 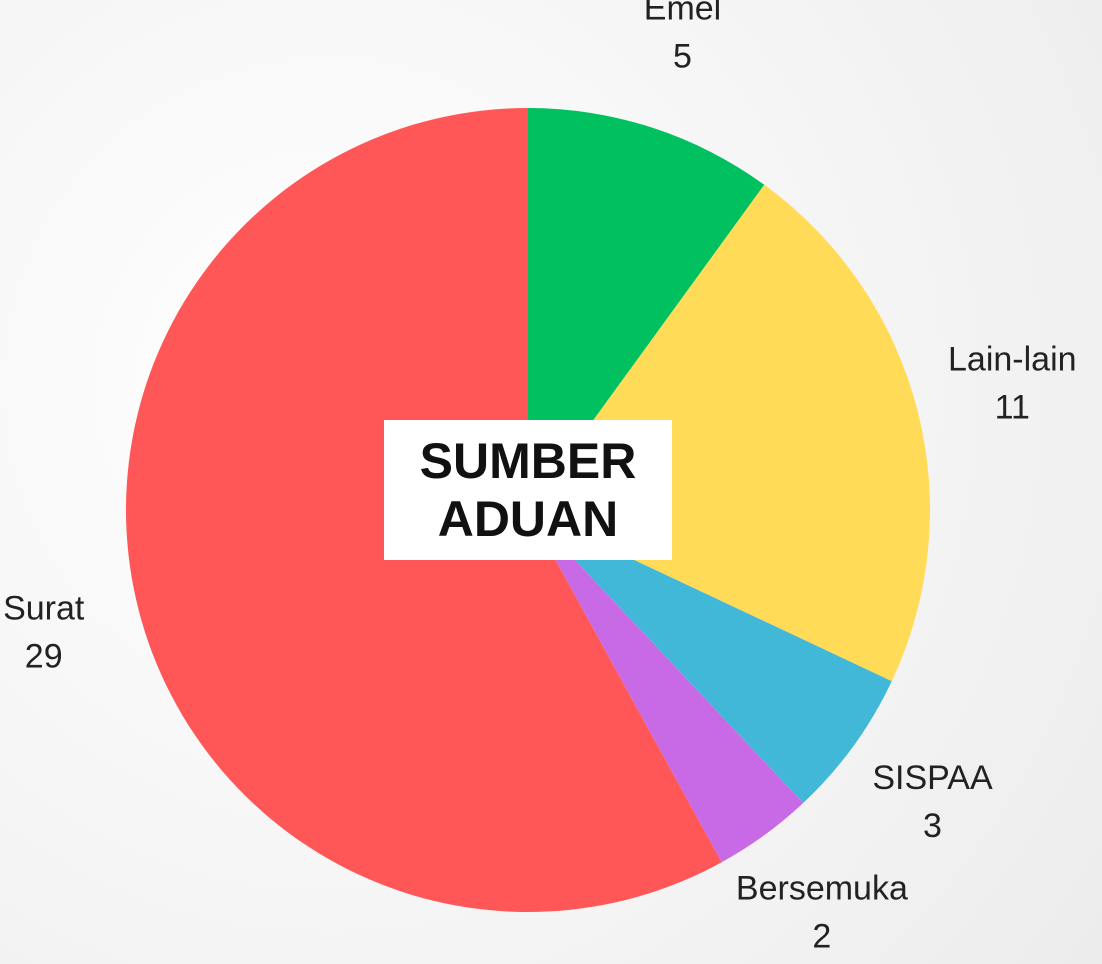 What do you see at coordinates (822, 888) in the screenshot?
I see `slice-label: Bersemuka` at bounding box center [822, 888].